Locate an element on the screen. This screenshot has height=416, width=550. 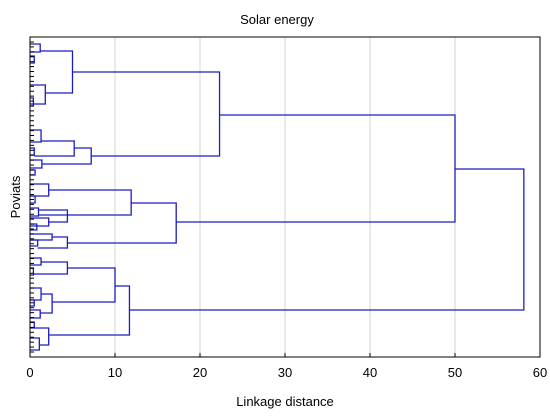
x-axis-label: Linkage distance is located at coordinates (285, 401).